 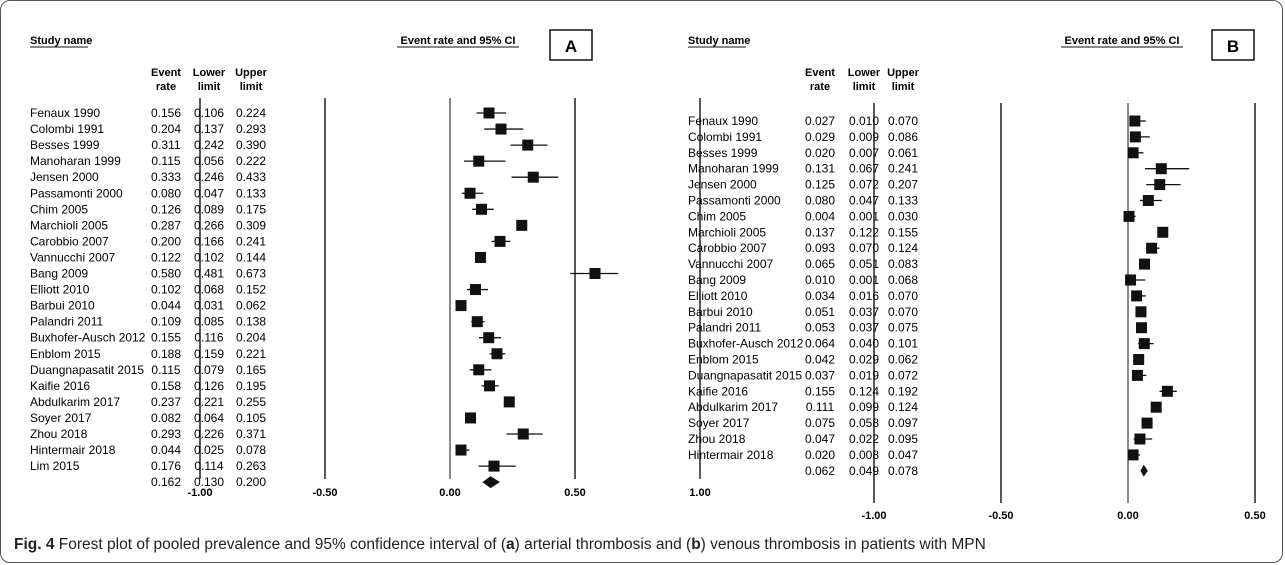 What do you see at coordinates (76, 193) in the screenshot?
I see `panel-a-study-name: Passamonti 2000` at bounding box center [76, 193].